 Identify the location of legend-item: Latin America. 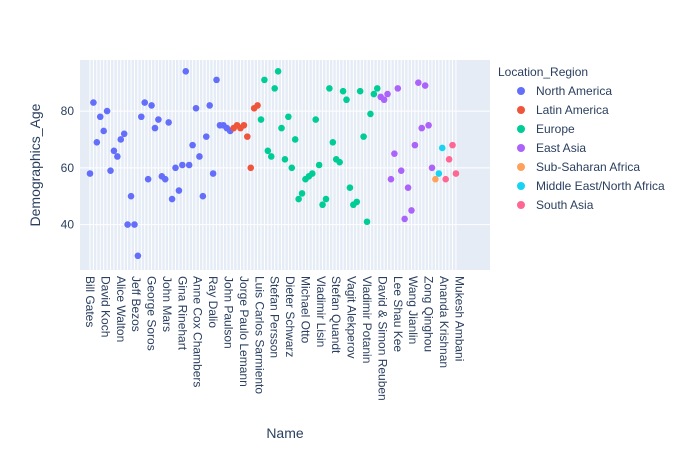
(563, 110).